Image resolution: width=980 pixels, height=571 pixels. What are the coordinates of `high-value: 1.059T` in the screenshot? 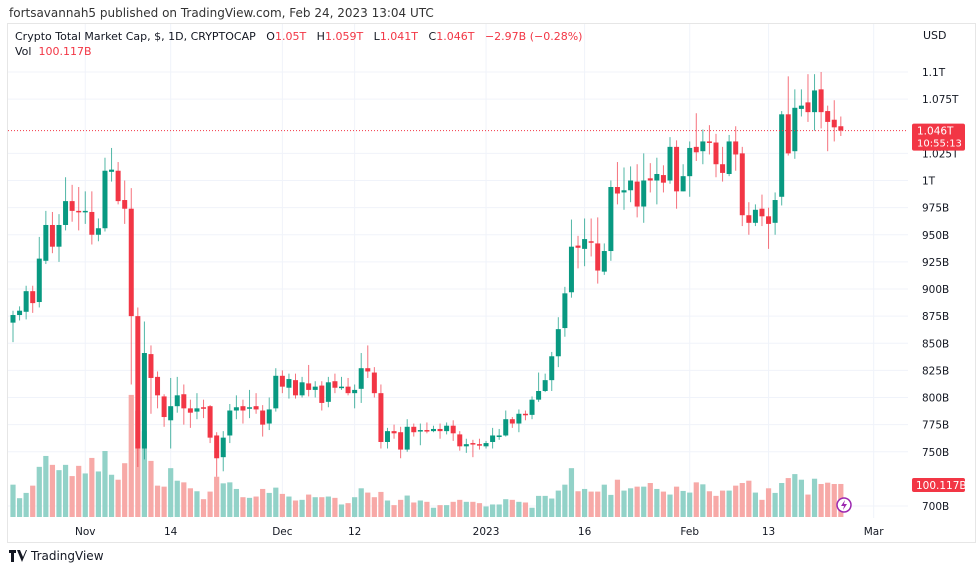 It's located at (344, 36).